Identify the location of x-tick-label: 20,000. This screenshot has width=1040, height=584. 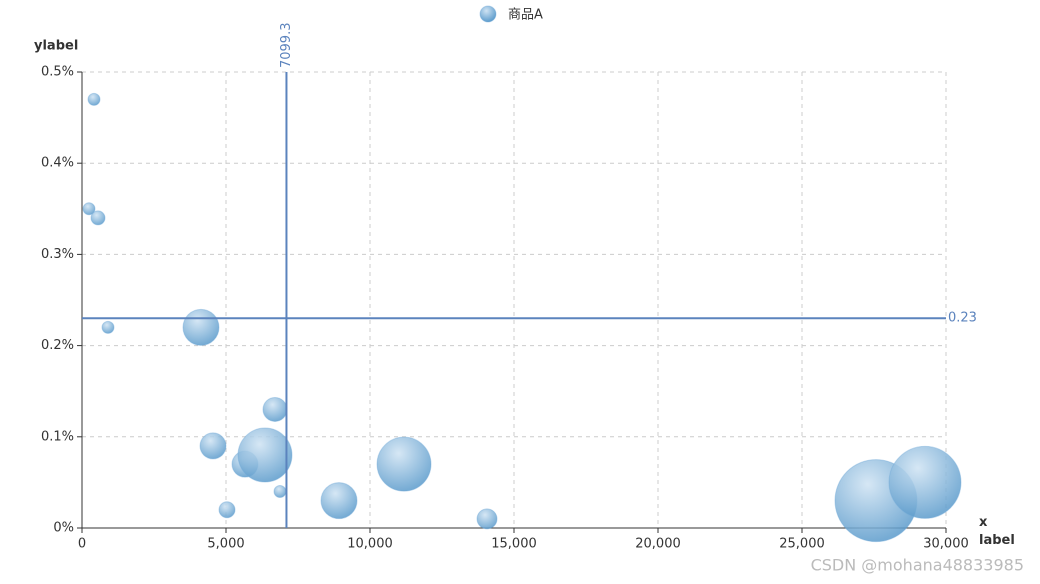
(658, 544).